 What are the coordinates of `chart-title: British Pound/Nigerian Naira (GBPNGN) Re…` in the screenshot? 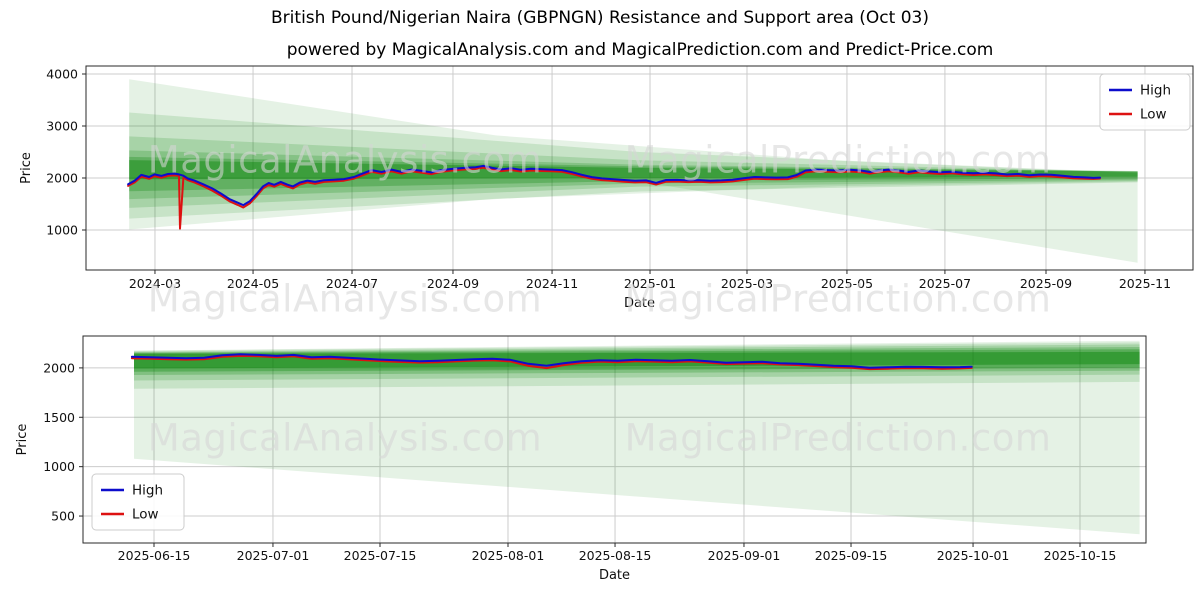 It's located at (600, 18).